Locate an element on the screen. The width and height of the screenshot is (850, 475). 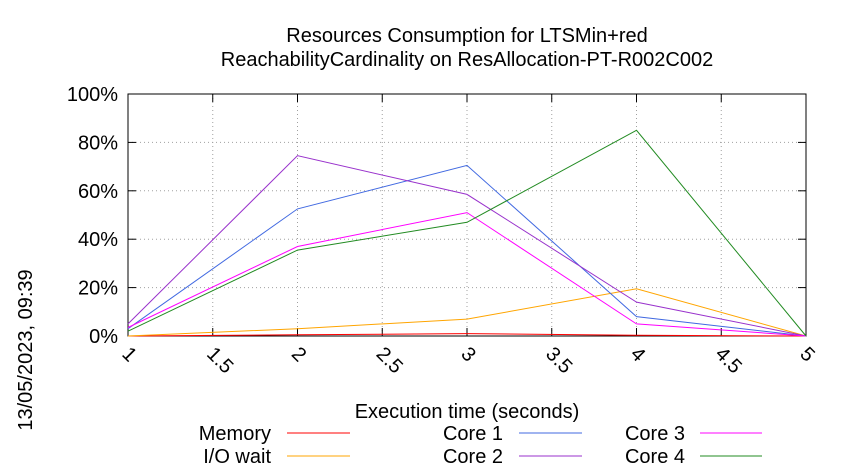
legend-label: I/O wait is located at coordinates (237, 457).